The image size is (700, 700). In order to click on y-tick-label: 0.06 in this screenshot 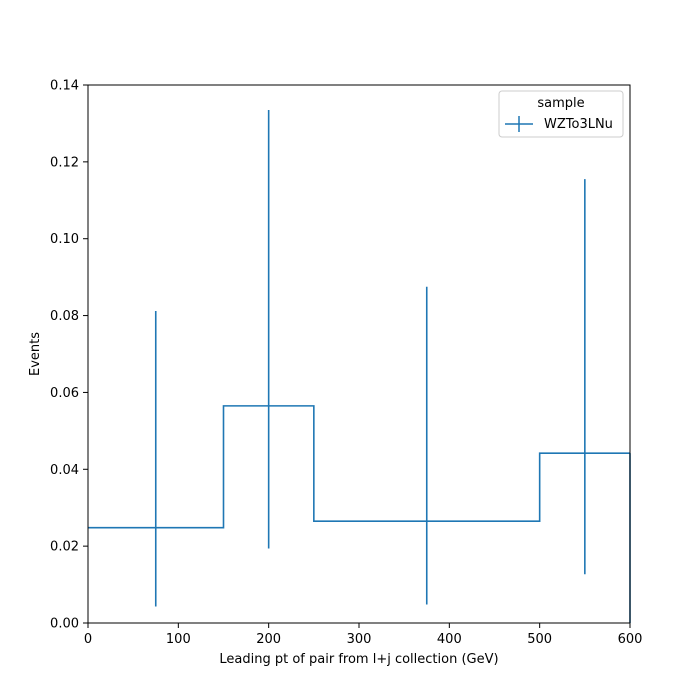, I will do `click(64, 393)`.